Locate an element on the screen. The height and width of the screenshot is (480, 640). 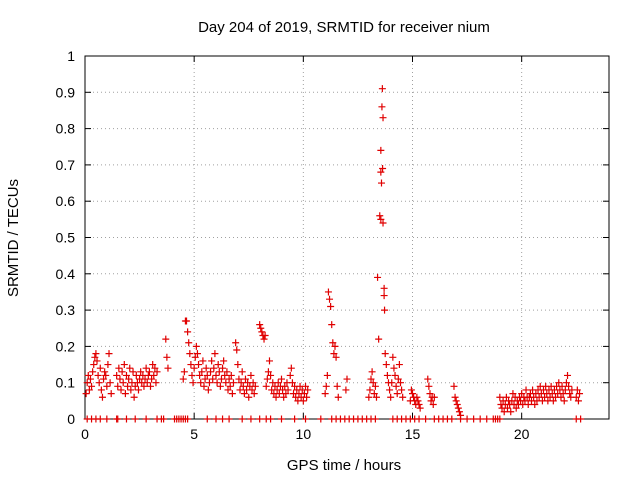
y-axis-label: SRMTID / TECUs is located at coordinates (13, 238).